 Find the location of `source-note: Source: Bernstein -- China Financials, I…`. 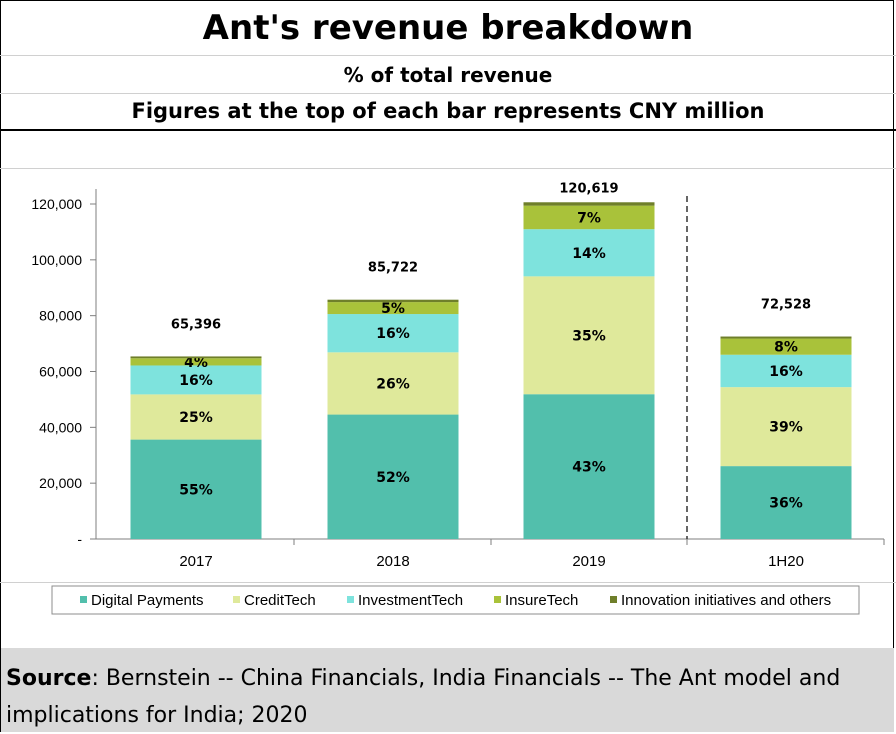

source-note: Source: Bernstein -- China Financials, I… is located at coordinates (447, 690).